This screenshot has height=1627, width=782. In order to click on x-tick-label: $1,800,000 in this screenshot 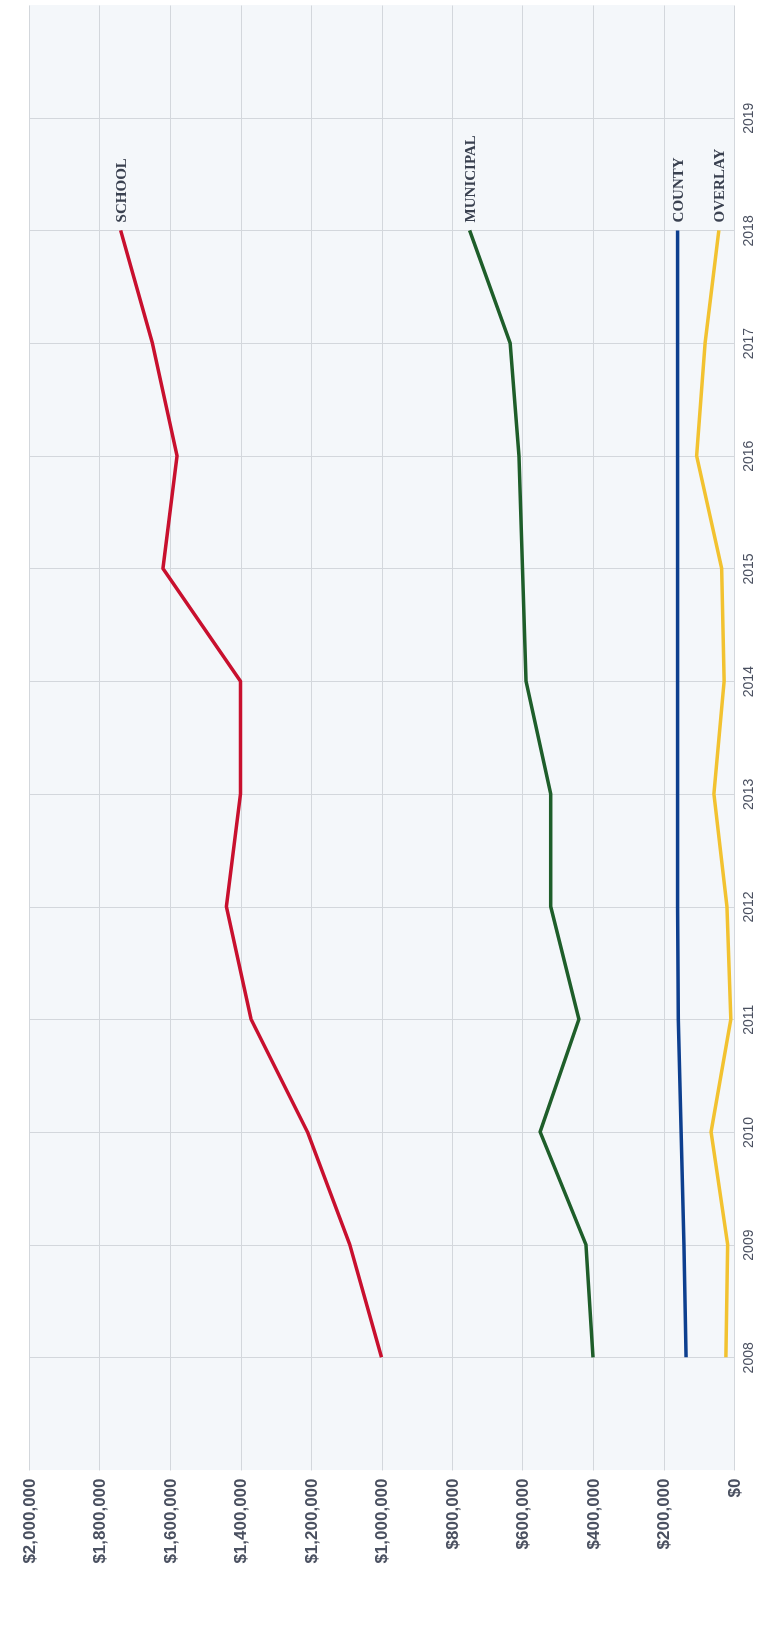, I will do `click(99, 1521)`.